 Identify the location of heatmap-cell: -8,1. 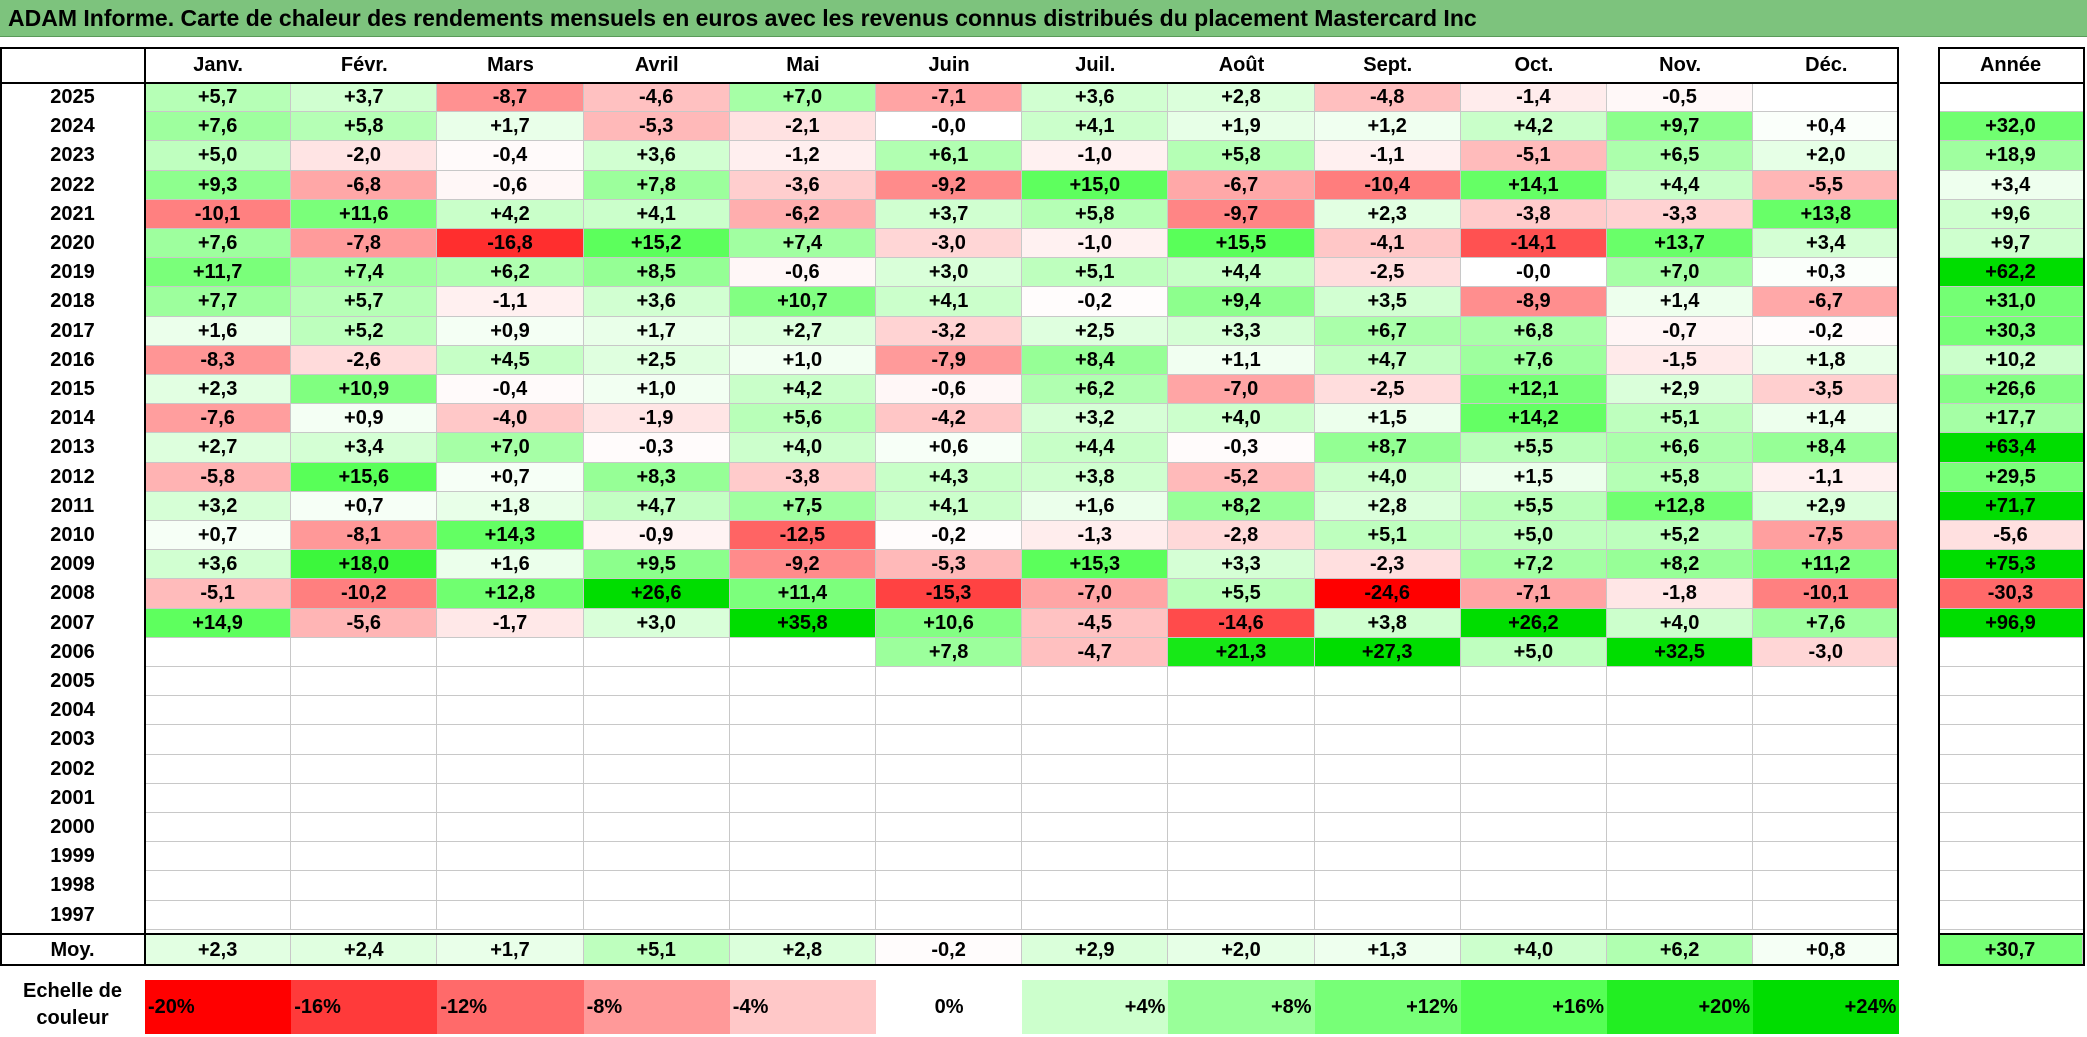
(364, 536).